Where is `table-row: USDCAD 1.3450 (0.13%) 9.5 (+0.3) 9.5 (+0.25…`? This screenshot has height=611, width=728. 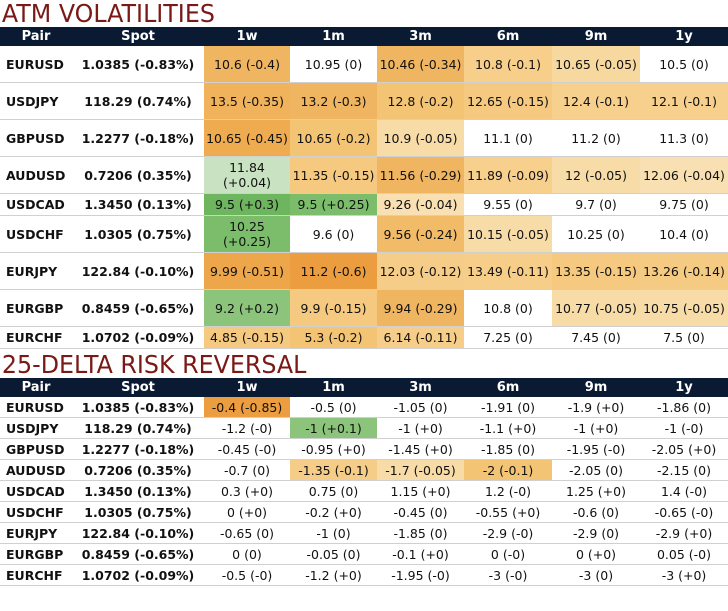 table-row: USDCAD 1.3450 (0.13%) 9.5 (+0.3) 9.5 (+0.25… is located at coordinates (364, 204).